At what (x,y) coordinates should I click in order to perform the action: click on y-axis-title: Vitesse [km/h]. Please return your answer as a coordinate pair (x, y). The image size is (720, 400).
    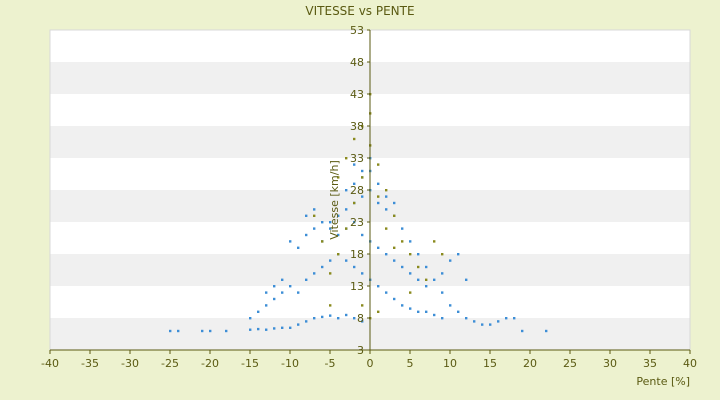
    Looking at the image, I should click on (334, 200).